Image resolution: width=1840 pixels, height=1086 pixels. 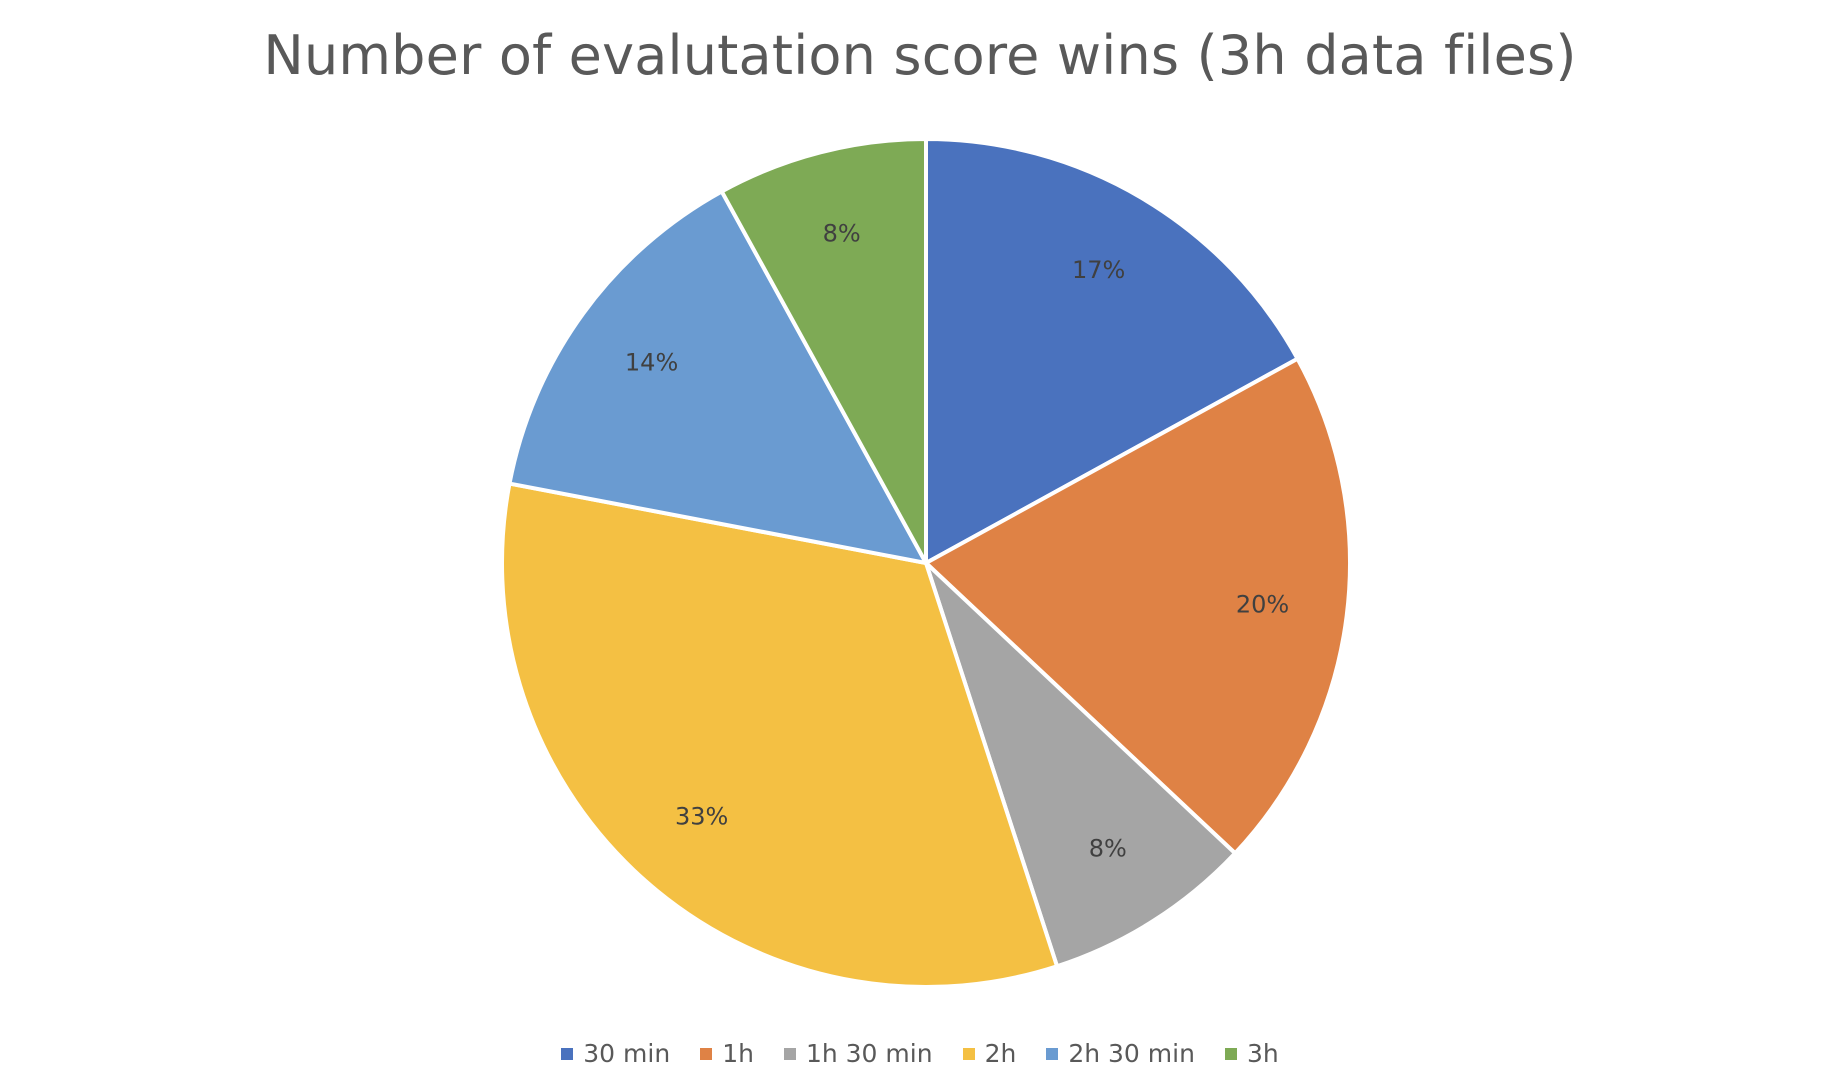 I want to click on data-label-1h-30-min: 8%, so click(x=1108, y=848).